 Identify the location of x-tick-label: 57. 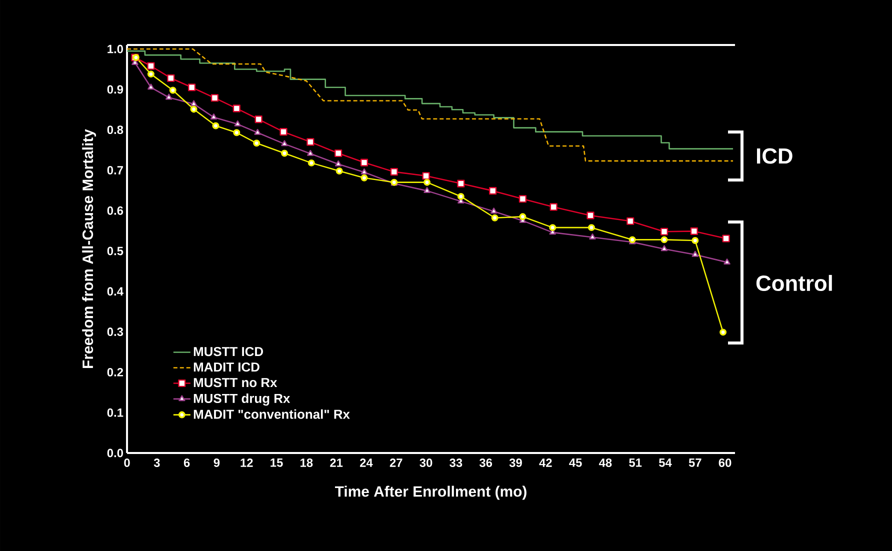
(695, 462).